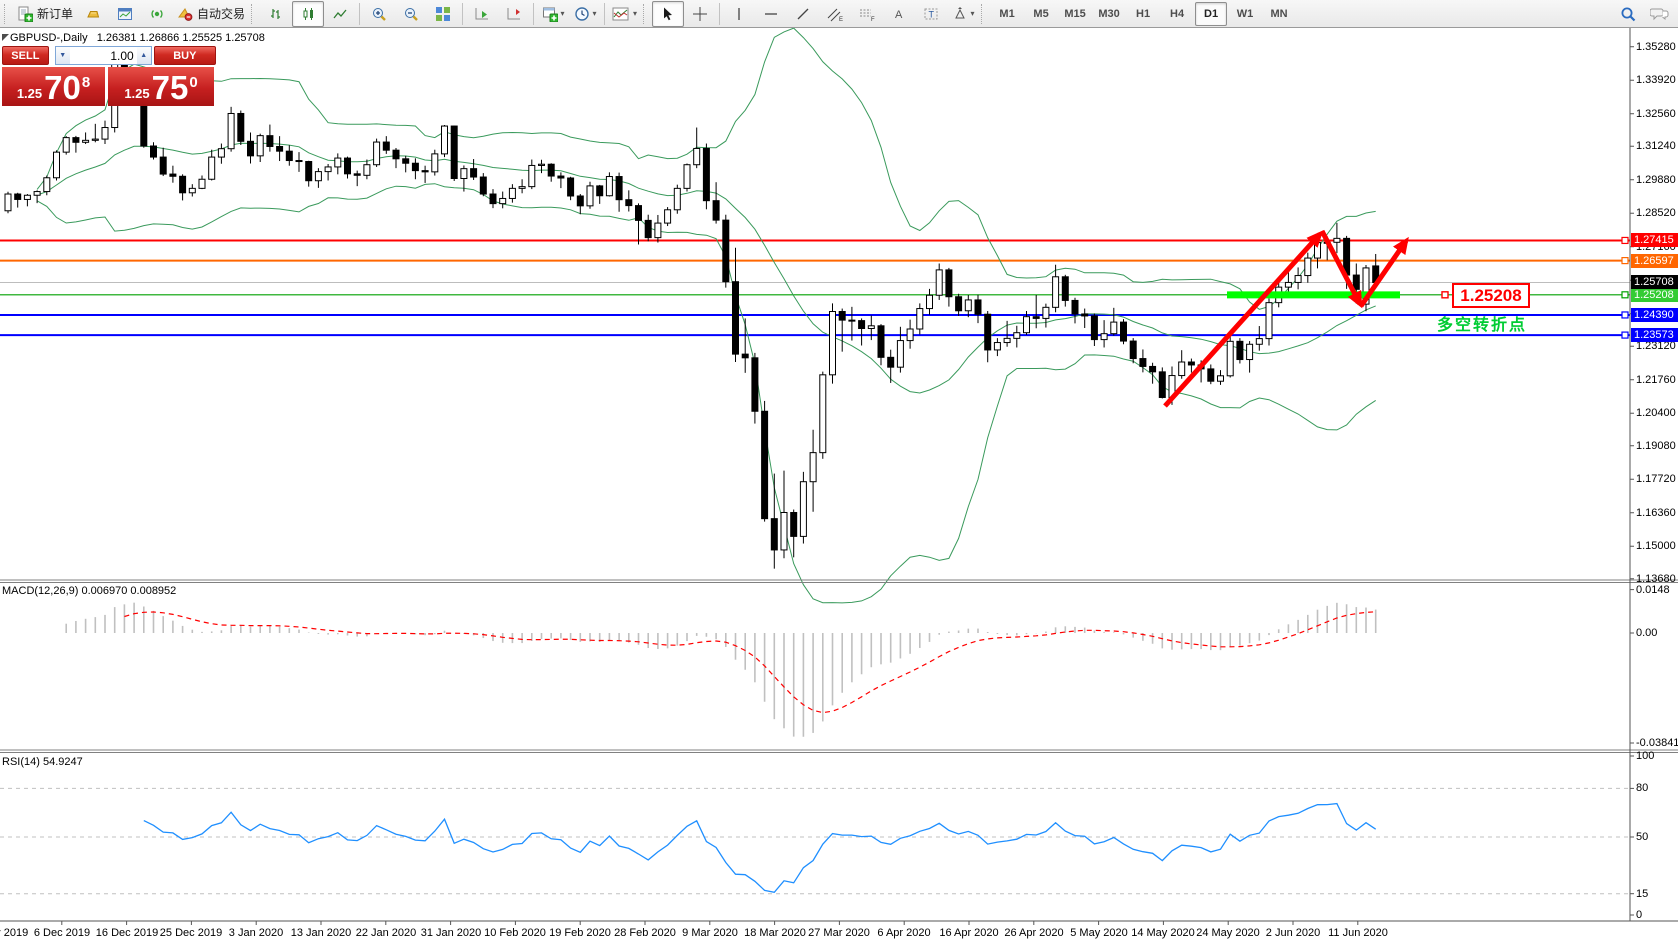 This screenshot has height=947, width=1678. Describe the element at coordinates (668, 13) in the screenshot. I see `cursor-tool-button` at that location.